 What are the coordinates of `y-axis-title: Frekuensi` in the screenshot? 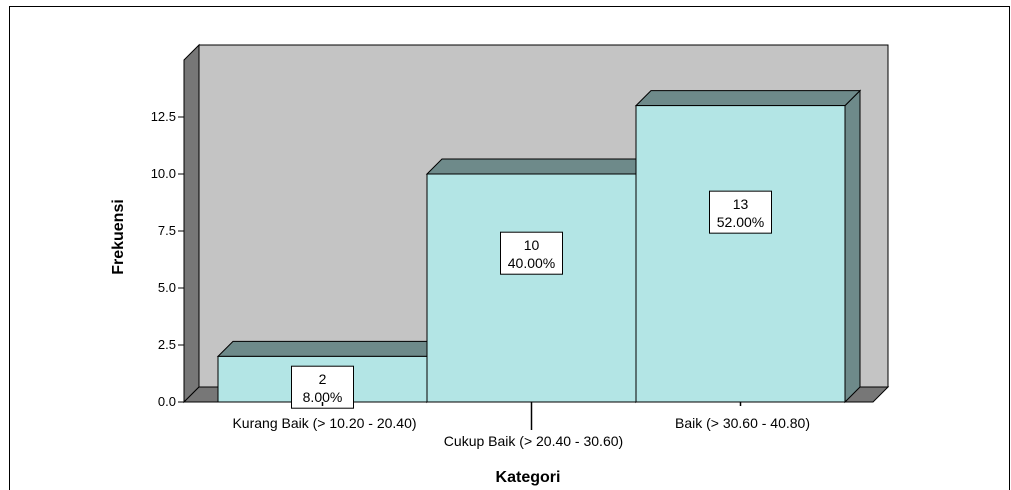 It's located at (118, 237).